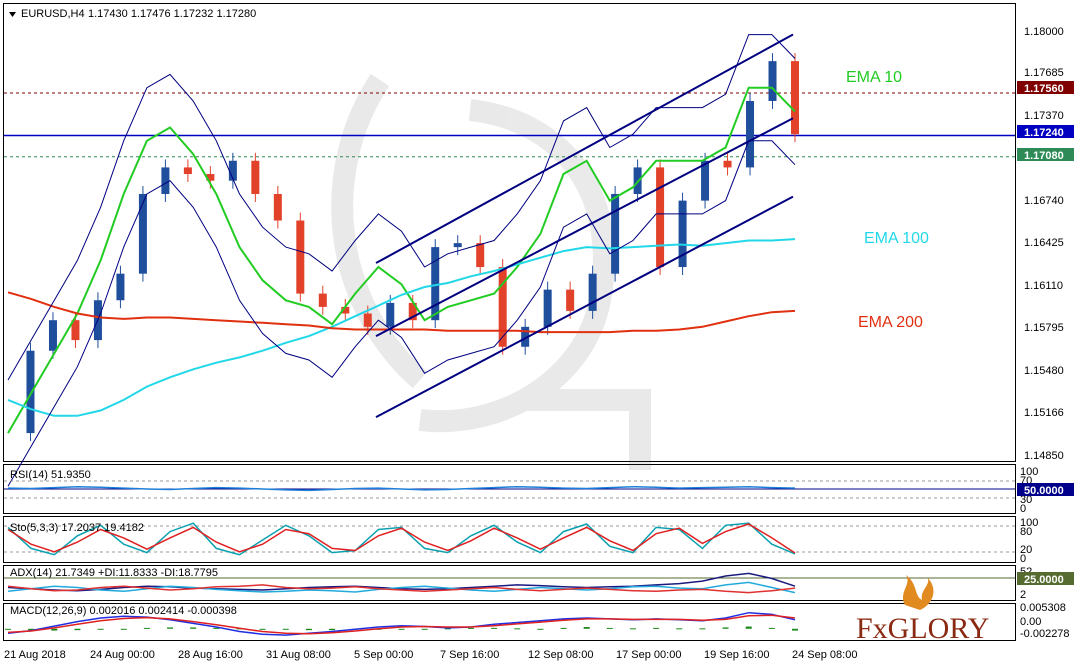  What do you see at coordinates (1044, 328) in the screenshot?
I see `y-tick: 1.15795` at bounding box center [1044, 328].